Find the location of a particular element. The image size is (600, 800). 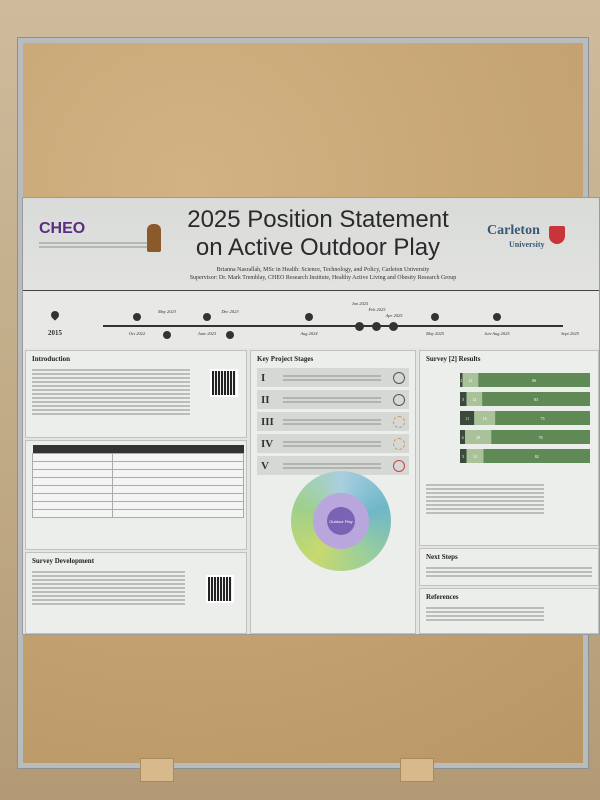

stage-number: I is located at coordinates (263, 377).